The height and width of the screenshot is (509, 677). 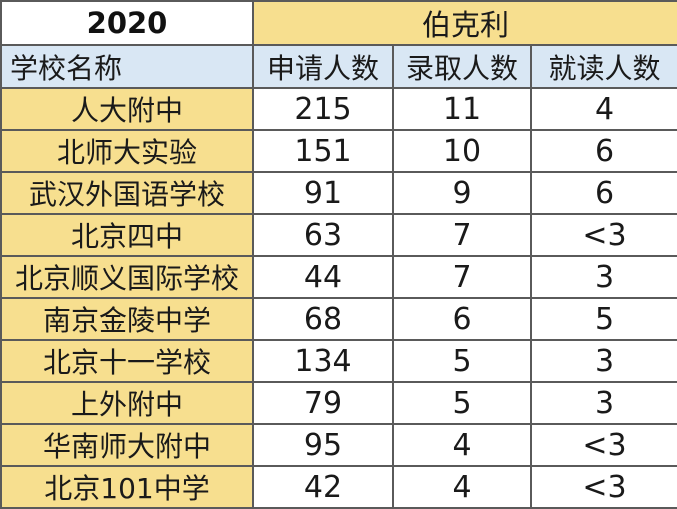 What do you see at coordinates (127, 361) in the screenshot?
I see `school-name-cell: 北京十一学校` at bounding box center [127, 361].